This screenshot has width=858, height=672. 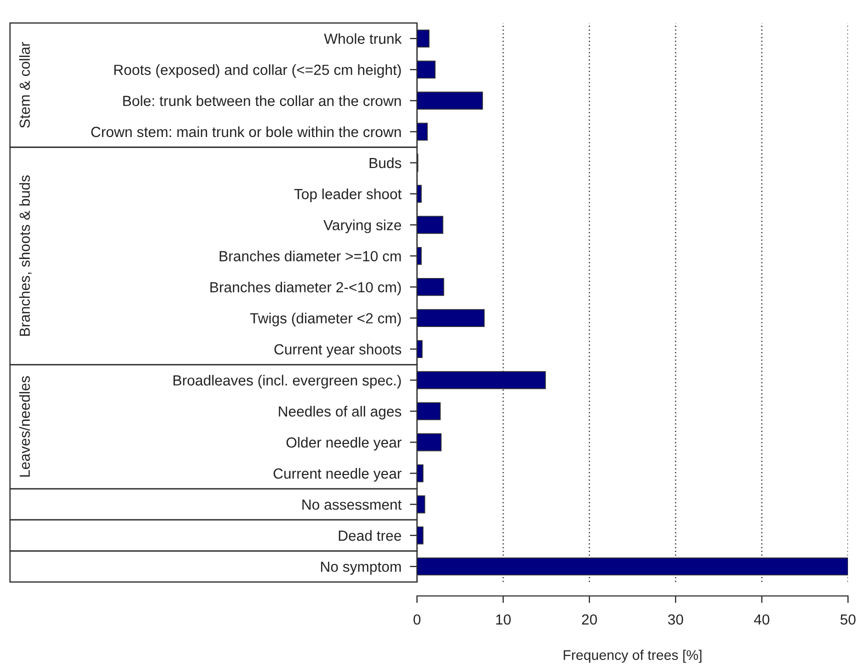 I want to click on y-tick-label: Broadleaves (incl. evergreen spec.), so click(x=287, y=381).